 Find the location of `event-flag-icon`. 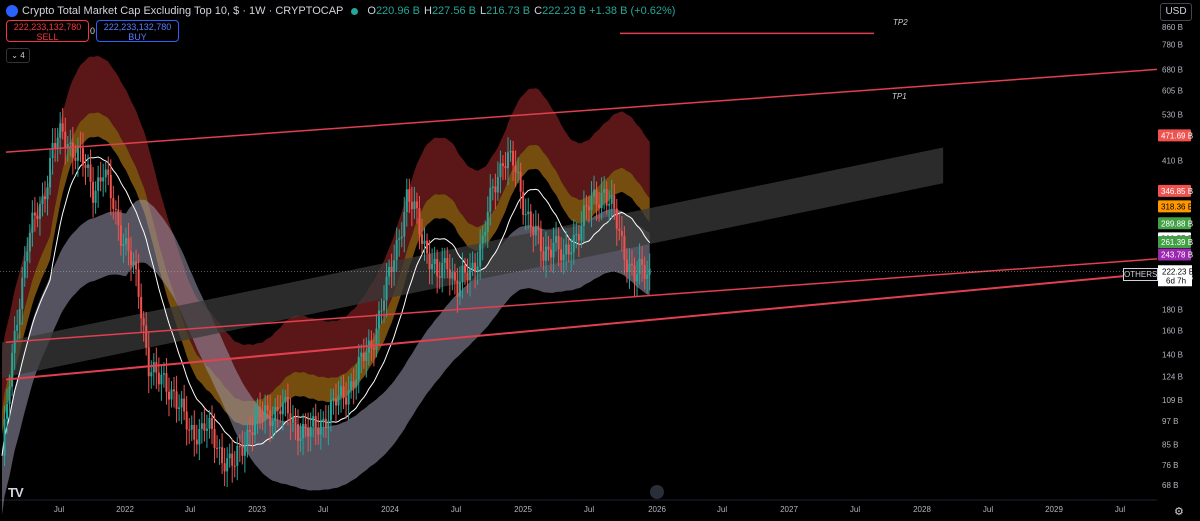

event-flag-icon is located at coordinates (657, 492).